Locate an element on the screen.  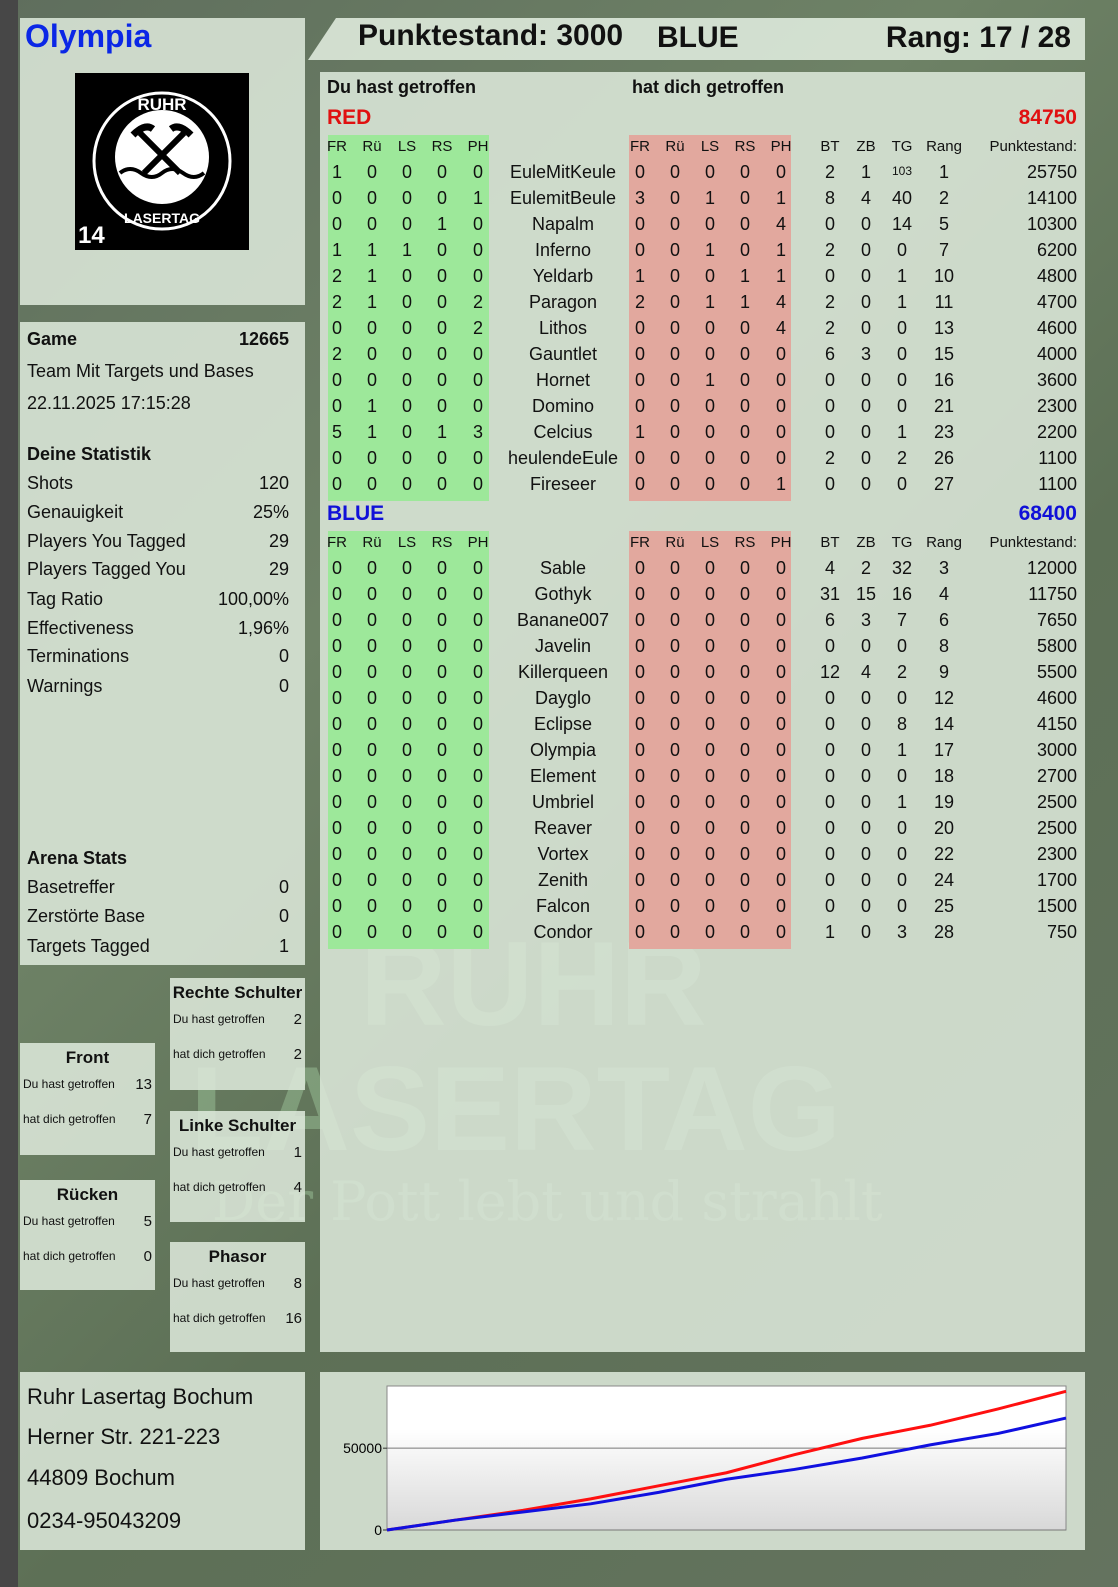
stat-row: Shots 120 is located at coordinates (162, 486).